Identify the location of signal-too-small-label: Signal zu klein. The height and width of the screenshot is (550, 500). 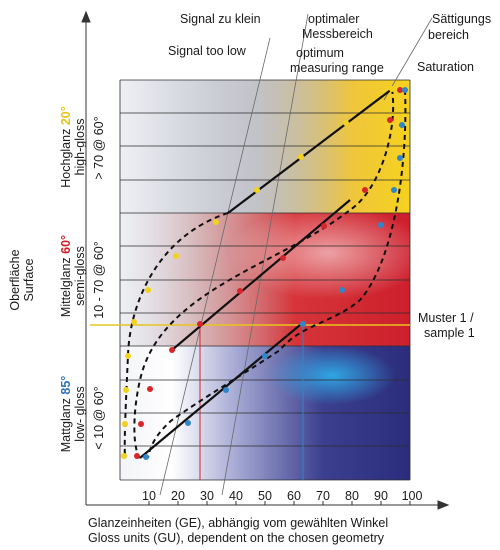
(220, 19).